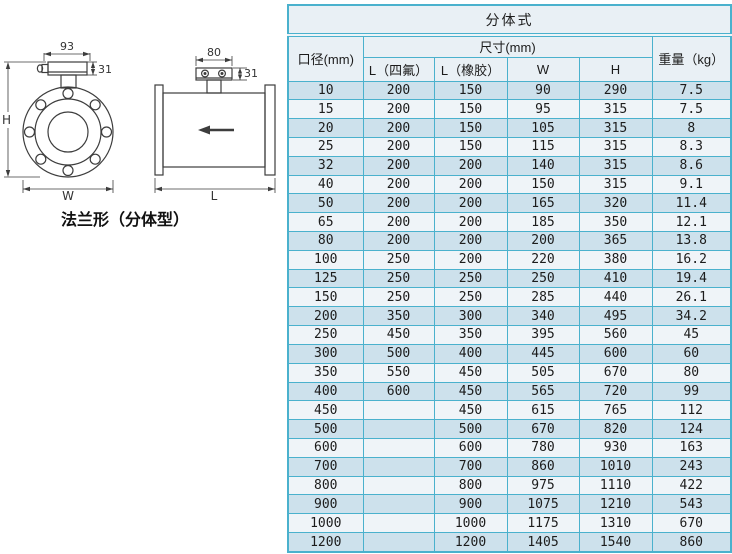  I want to click on table-cell: 930, so click(615, 447).